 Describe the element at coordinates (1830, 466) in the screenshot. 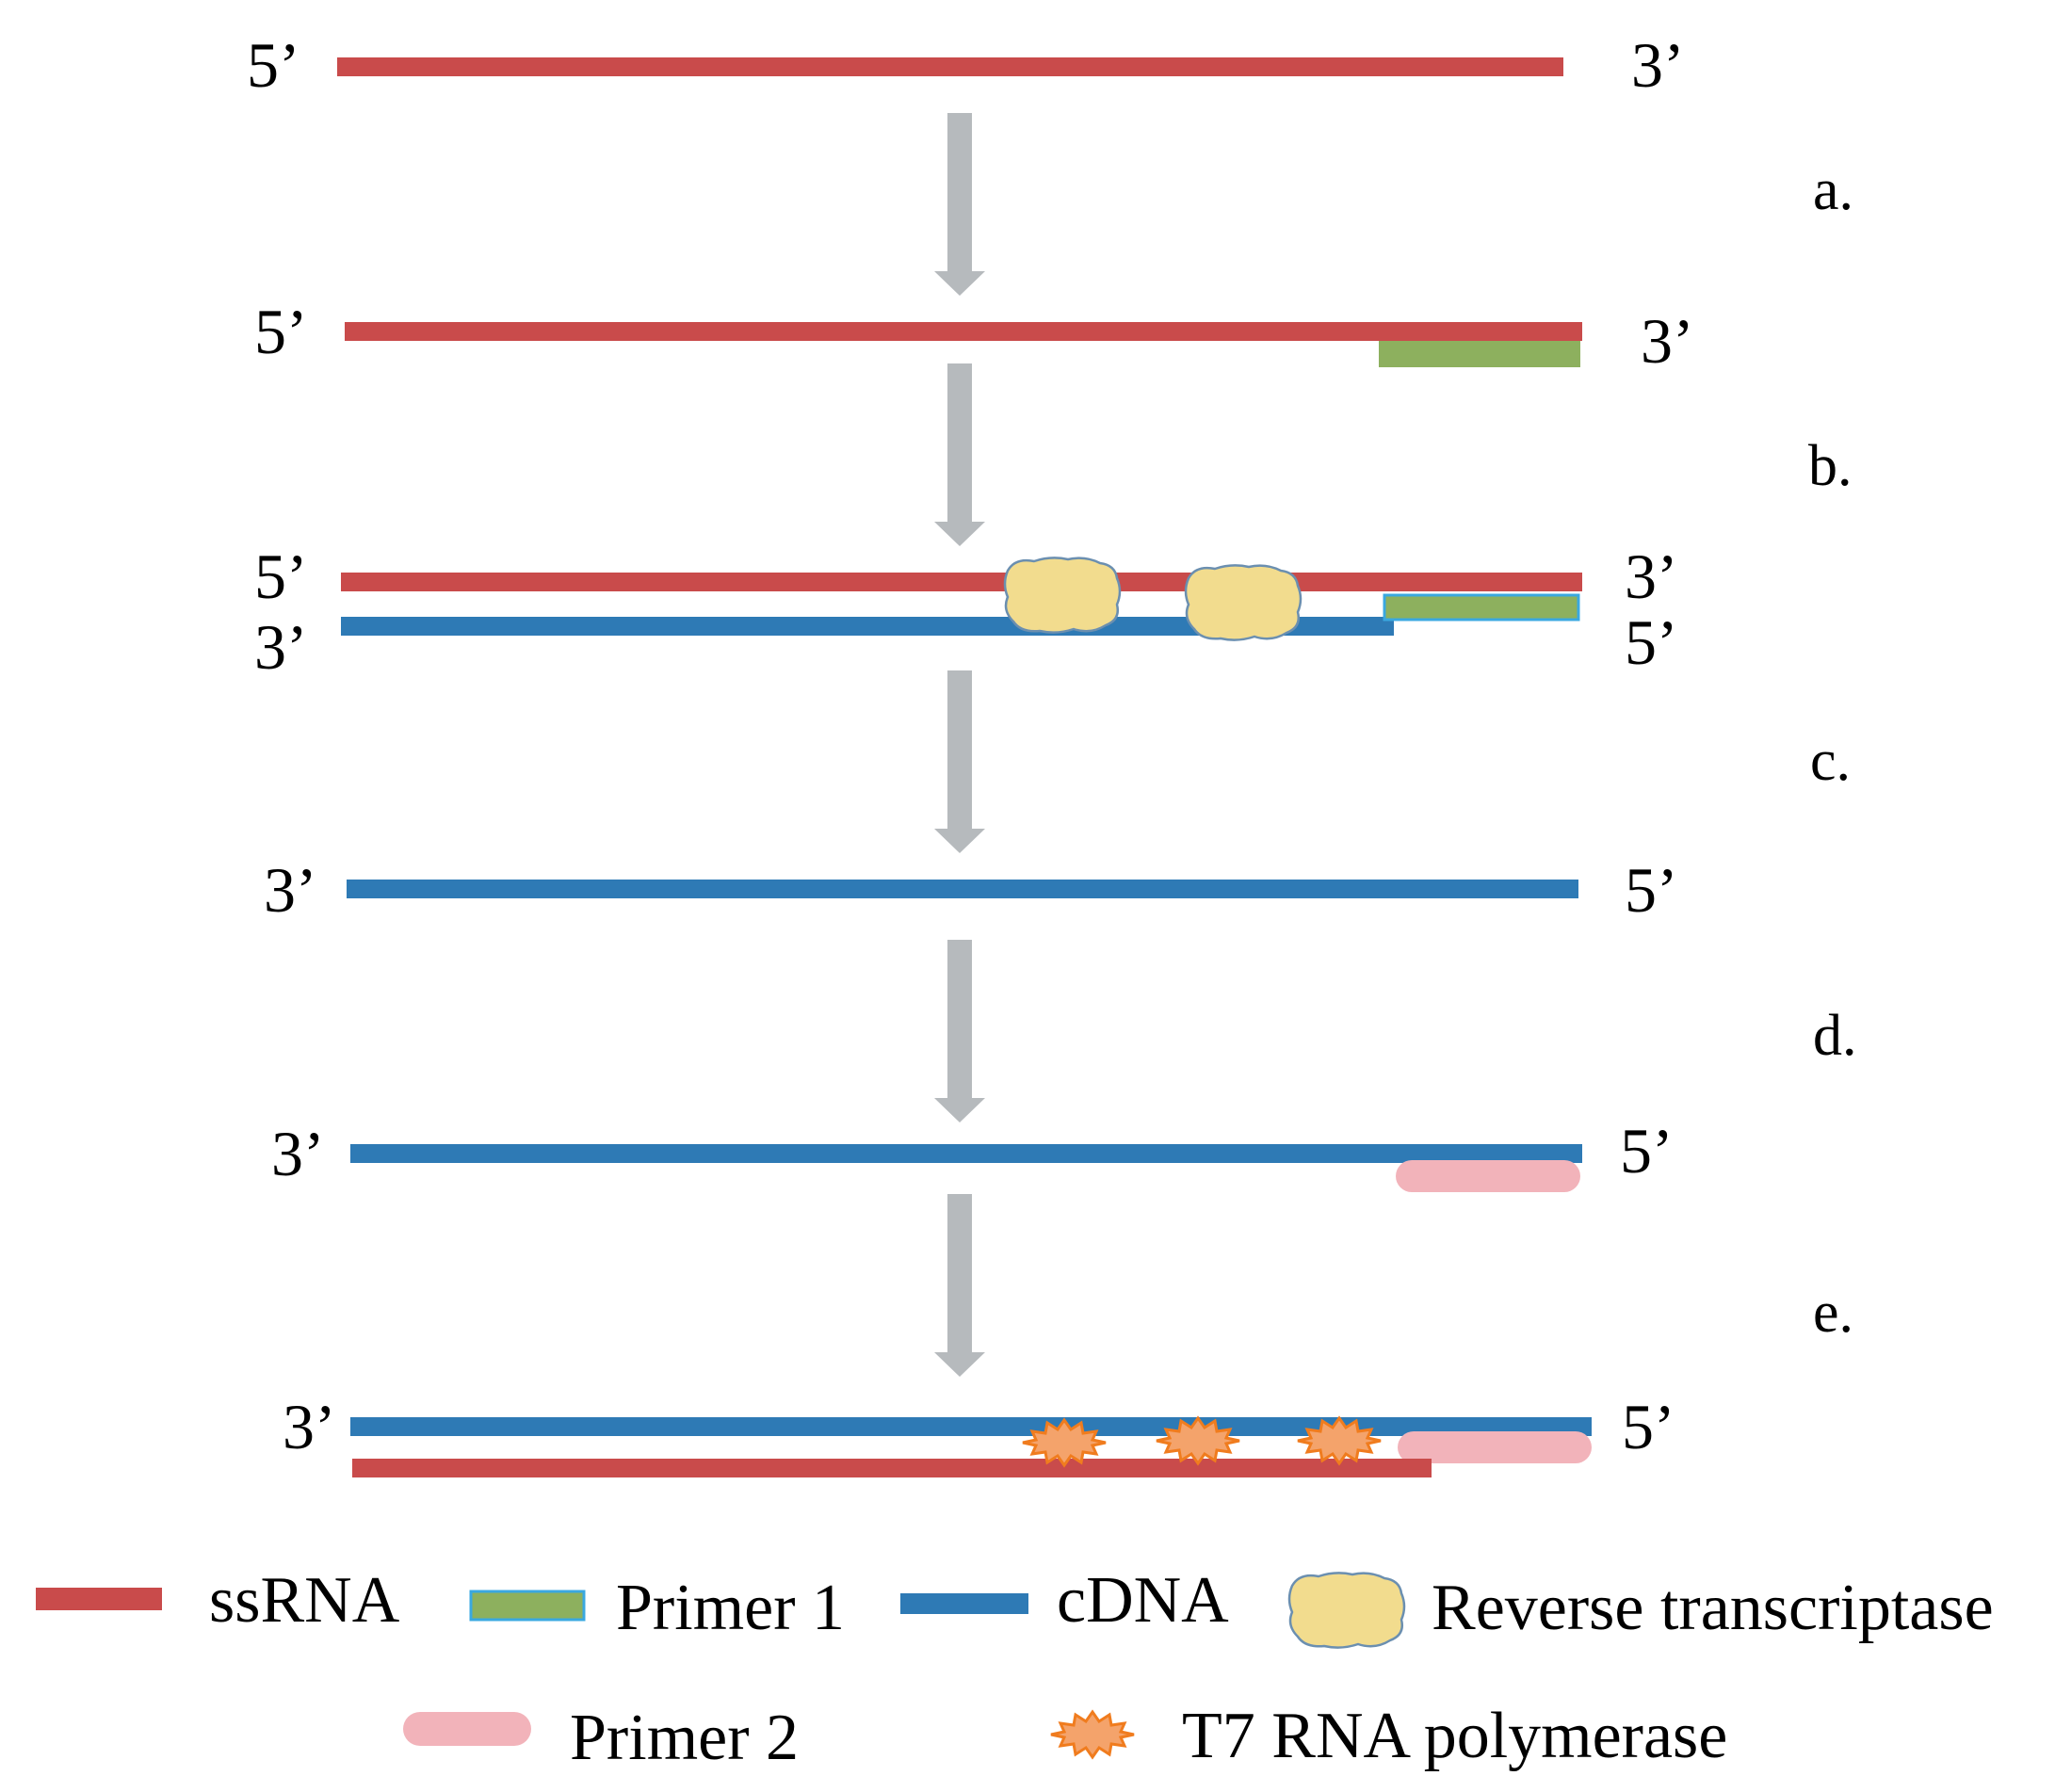

I see `step-label-b: b.` at that location.